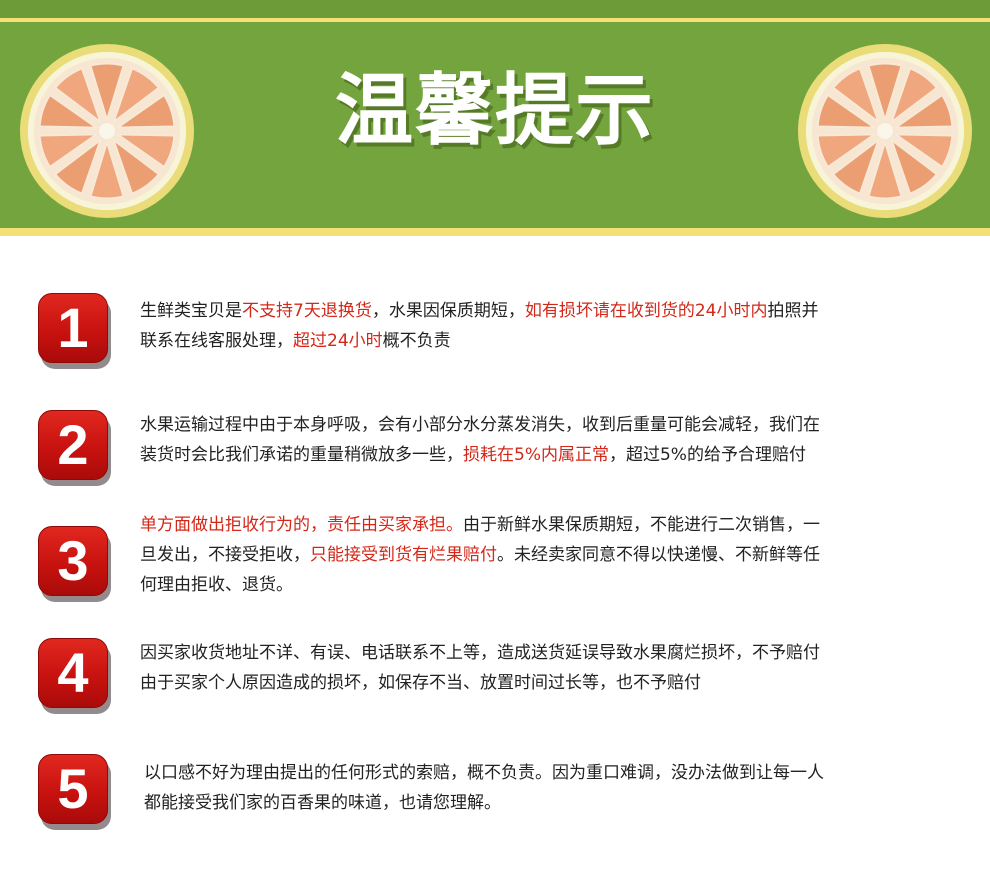 The width and height of the screenshot is (990, 876). I want to click on notice-line: 装货时会比我们承诺的重量稍微放多一些，损耗在5%内属正常，超过5%的给予合理赔付, so click(545, 455).